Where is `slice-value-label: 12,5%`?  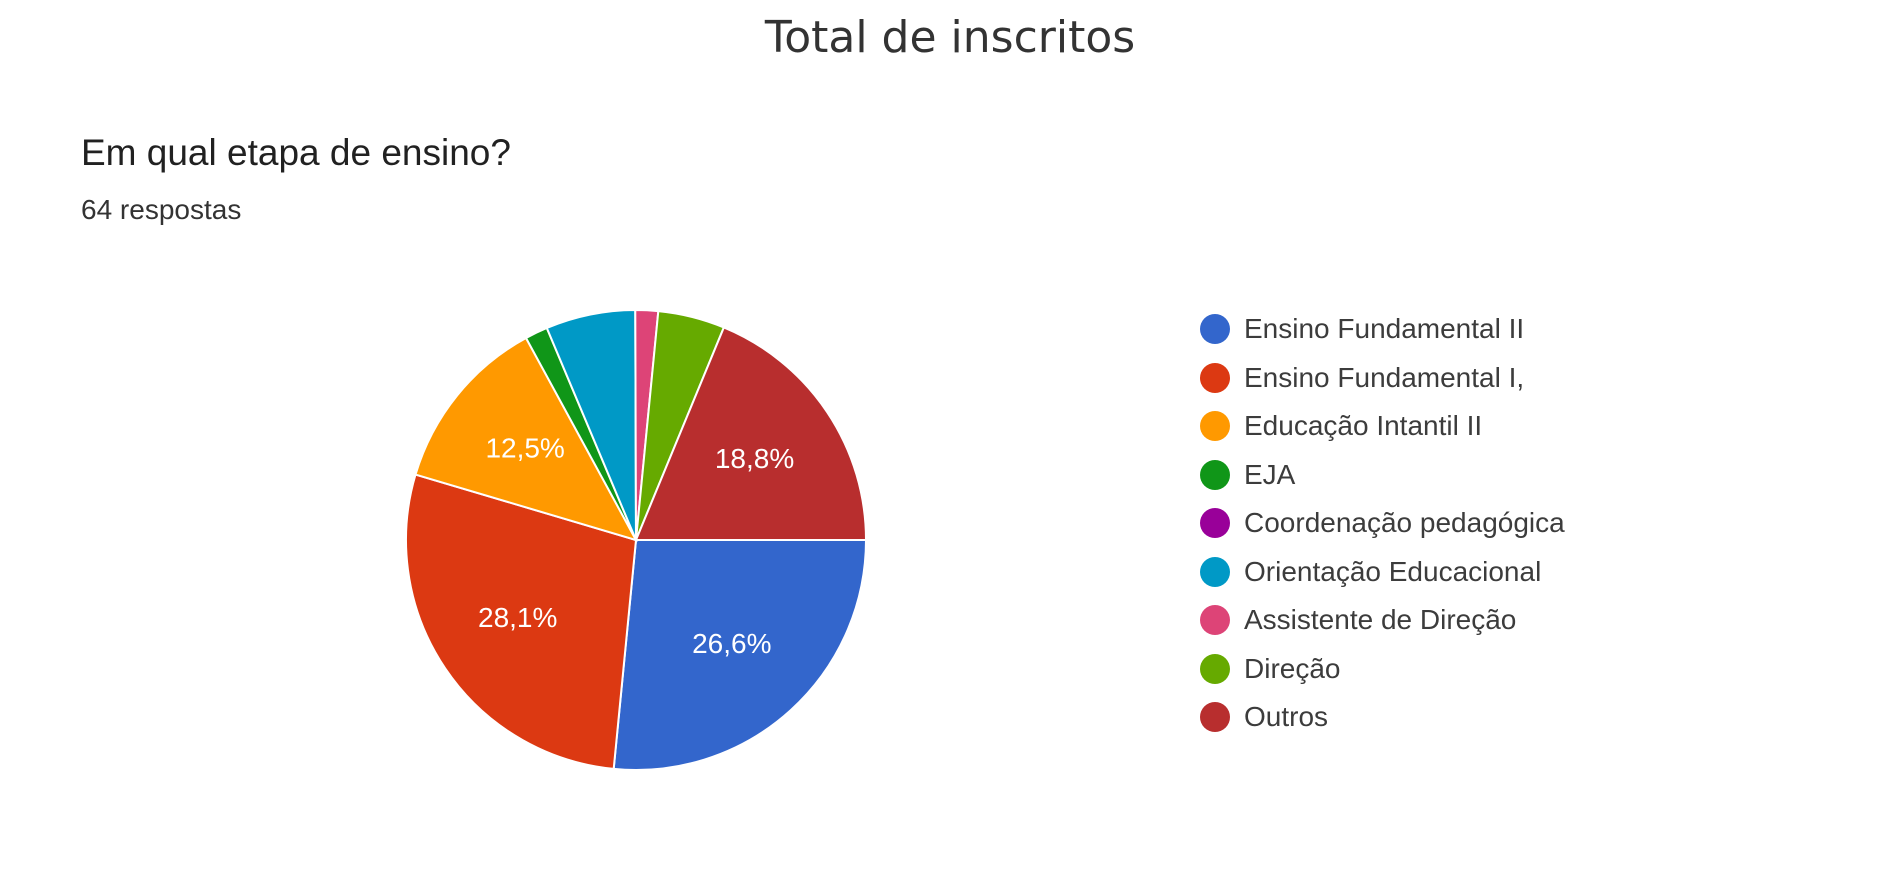
slice-value-label: 12,5% is located at coordinates (524, 448).